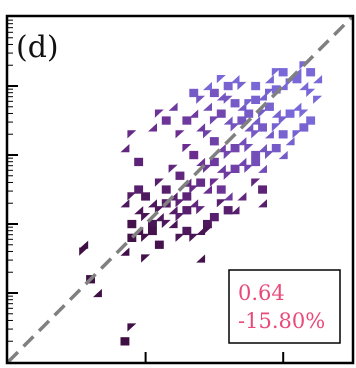  Describe the element at coordinates (37, 47) in the screenshot. I see `panel-label: (d)` at that location.